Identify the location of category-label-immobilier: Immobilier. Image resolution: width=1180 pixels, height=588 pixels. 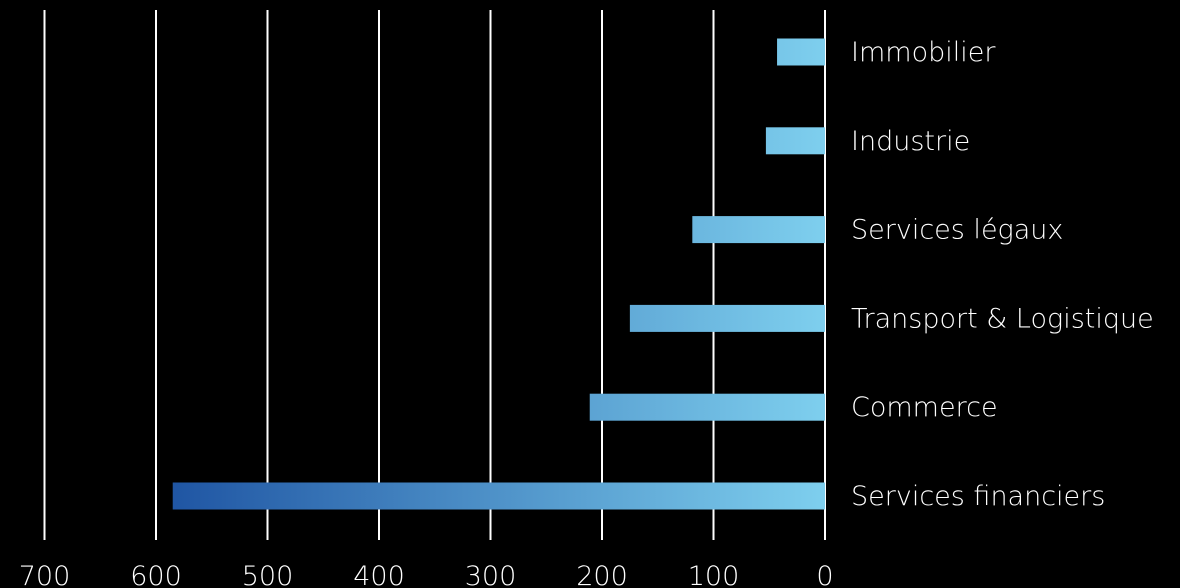
(923, 52).